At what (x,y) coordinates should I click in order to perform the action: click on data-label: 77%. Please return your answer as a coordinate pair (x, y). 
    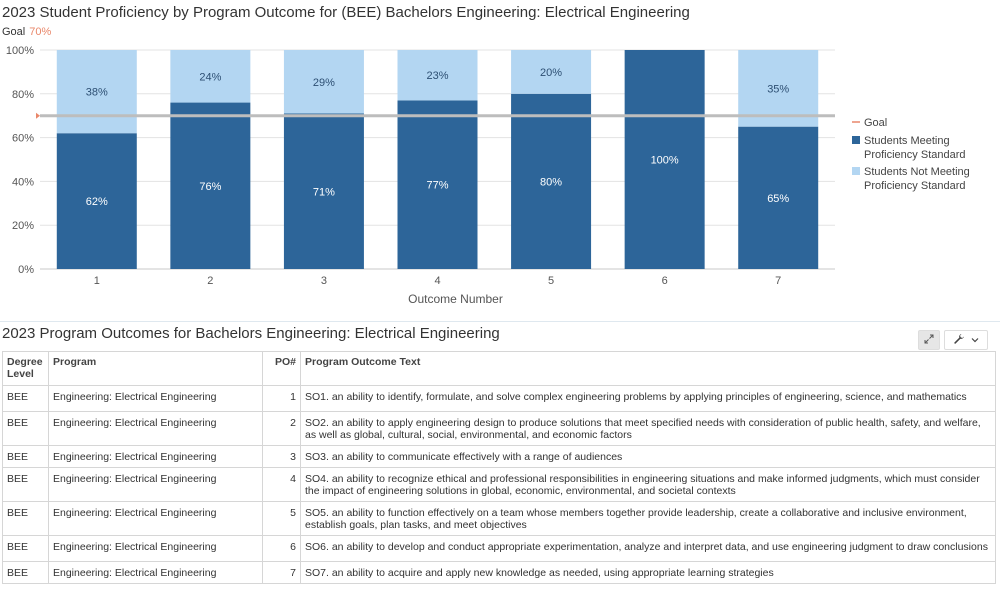
    Looking at the image, I should click on (437, 186).